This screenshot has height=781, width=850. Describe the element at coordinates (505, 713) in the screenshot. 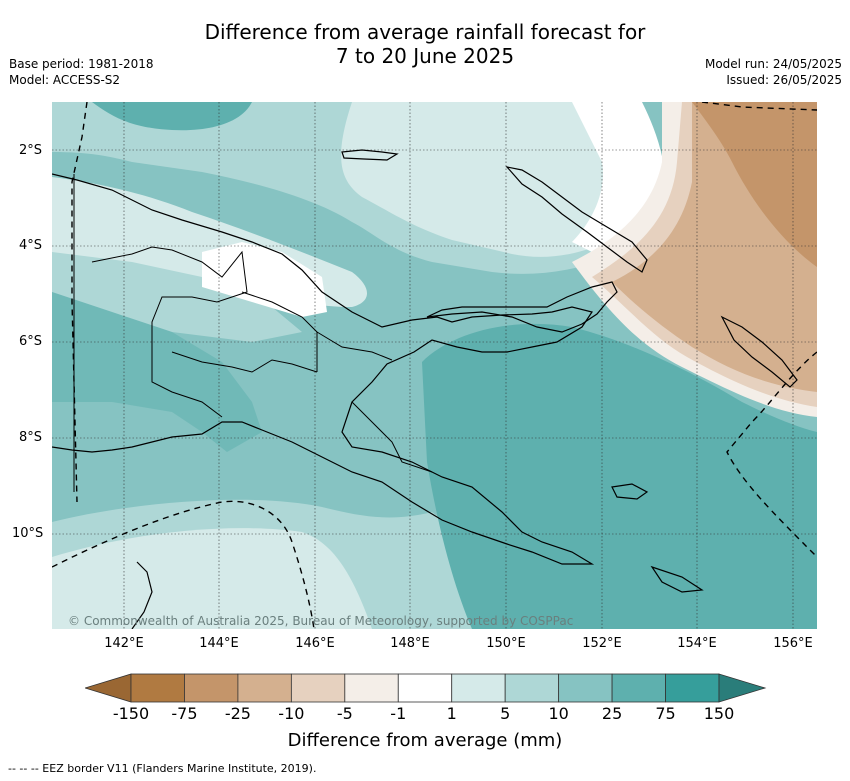

I see `colorbar-tick-label: 5` at that location.